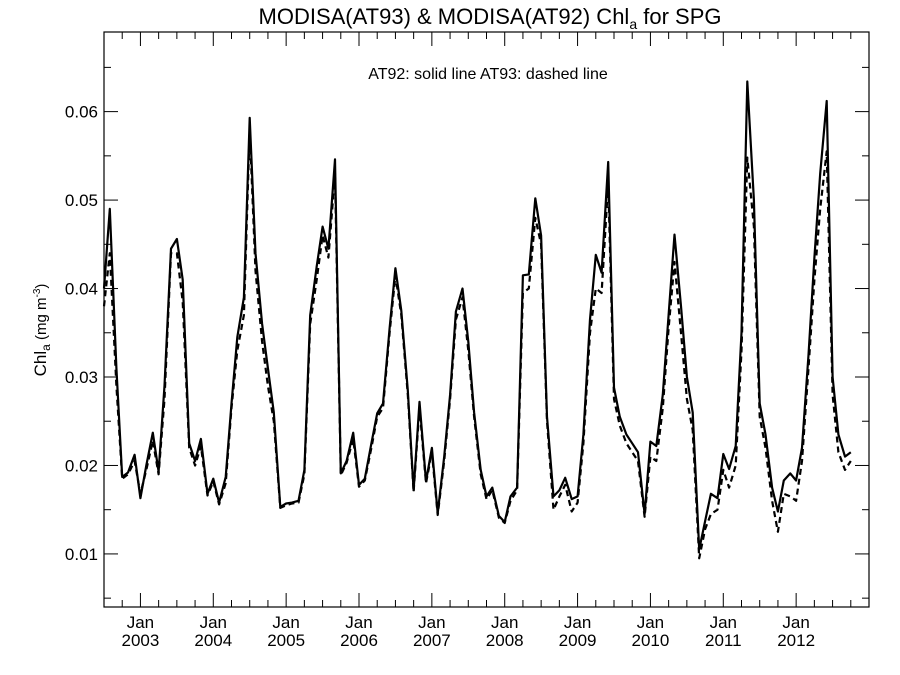  Describe the element at coordinates (651, 640) in the screenshot. I see `x-tick-year: 2010` at that location.